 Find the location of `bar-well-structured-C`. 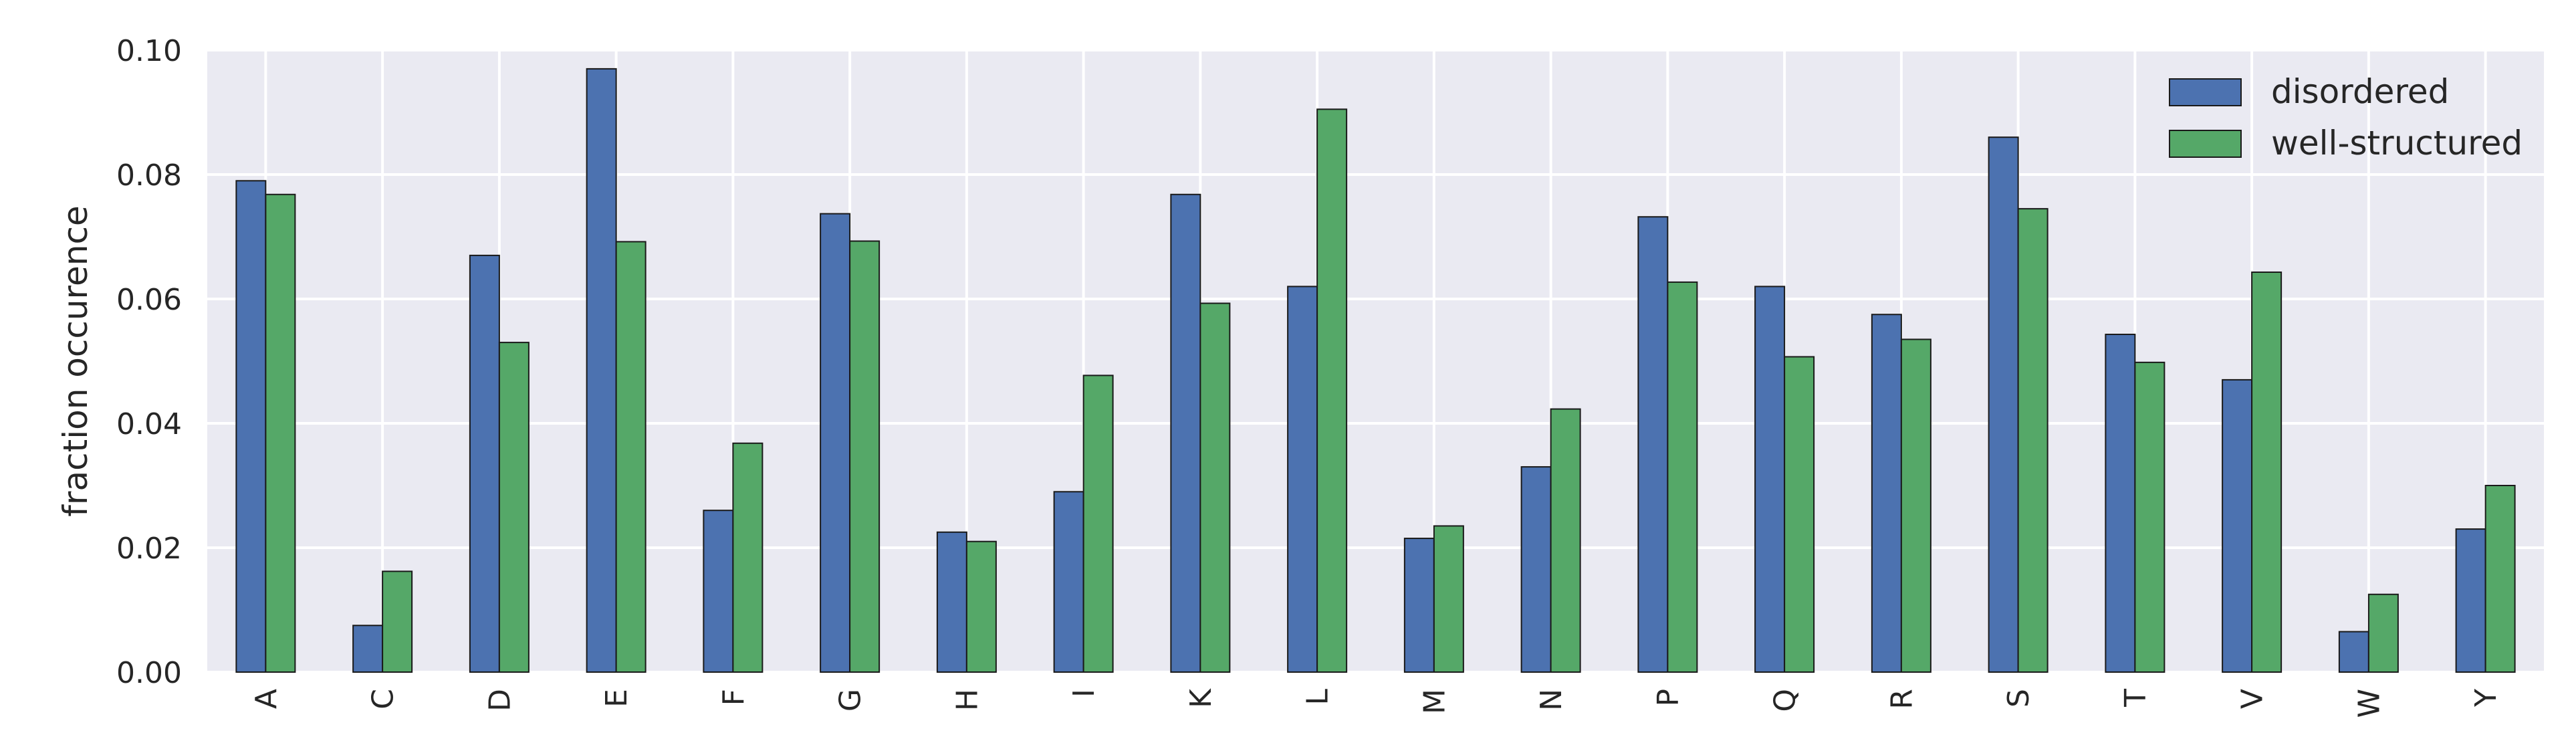

bar-well-structured-C is located at coordinates (397, 621).